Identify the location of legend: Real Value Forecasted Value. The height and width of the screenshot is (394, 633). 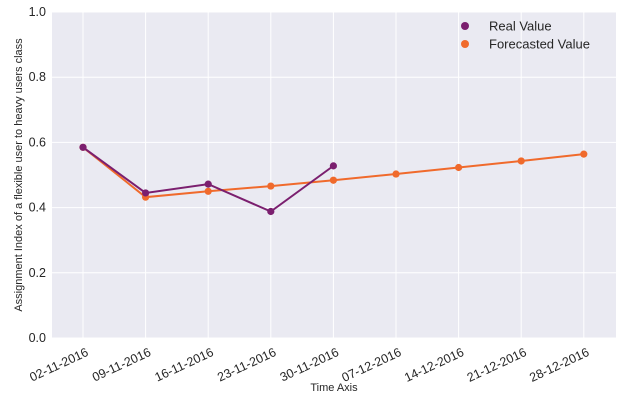
(525, 35).